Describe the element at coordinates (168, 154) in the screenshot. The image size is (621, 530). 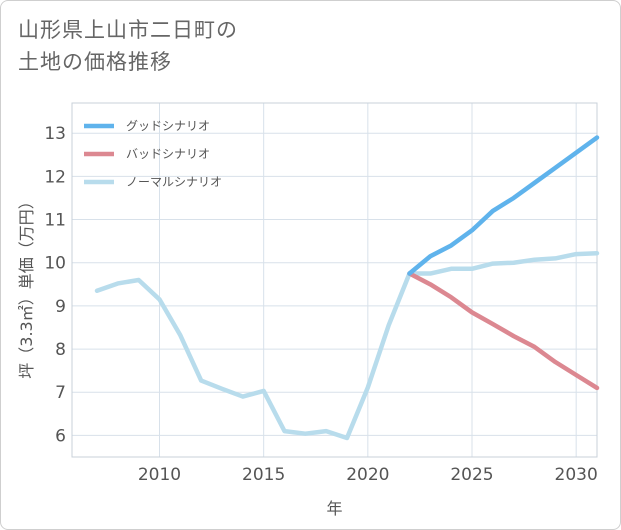
I see `legend-label: バッドシナリオ` at that location.